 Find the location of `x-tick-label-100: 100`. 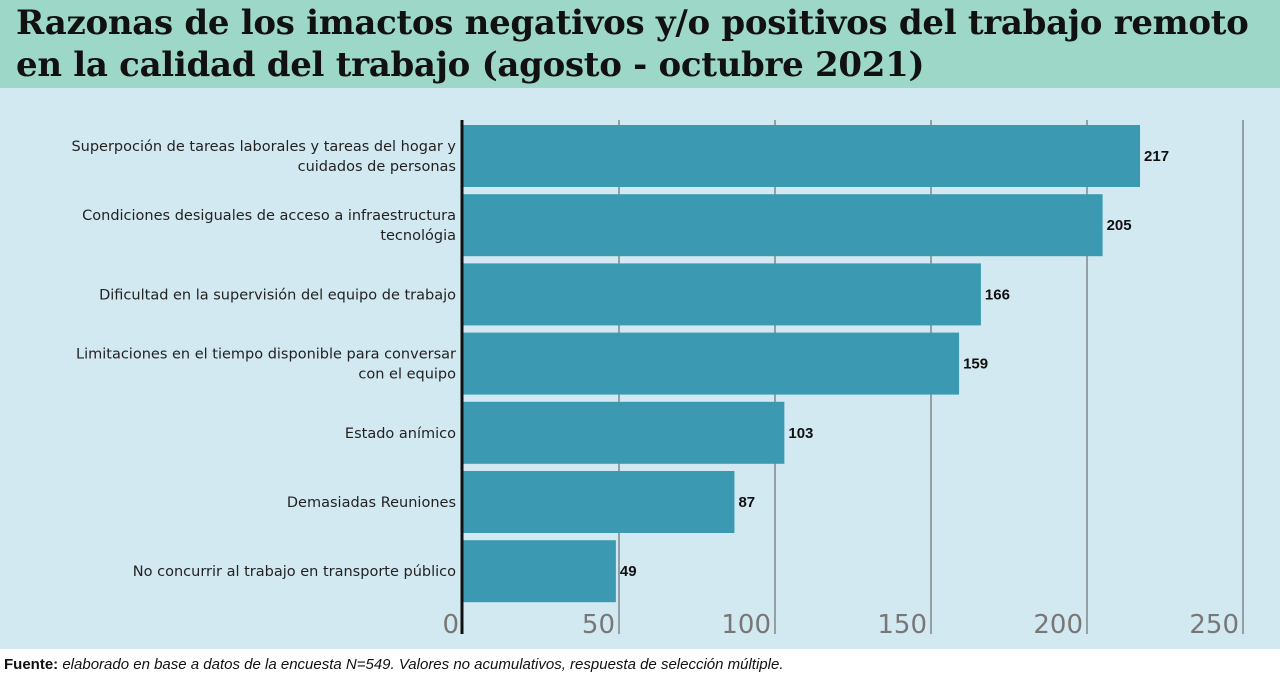

x-tick-label-100: 100 is located at coordinates (746, 625).